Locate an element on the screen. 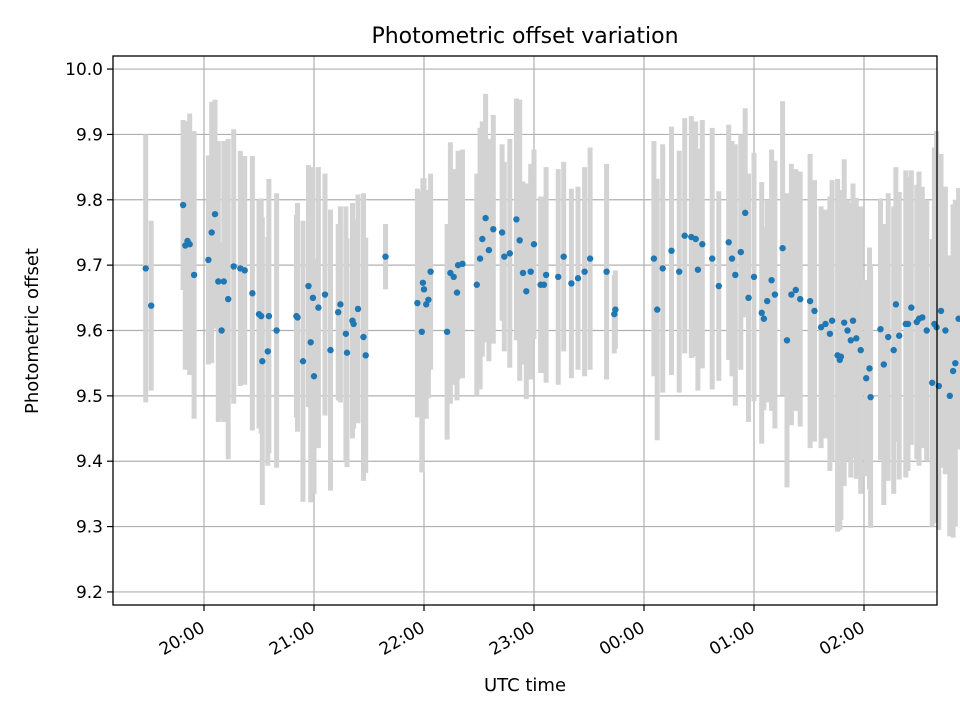  x-tick-label: 00:00 is located at coordinates (622, 639).